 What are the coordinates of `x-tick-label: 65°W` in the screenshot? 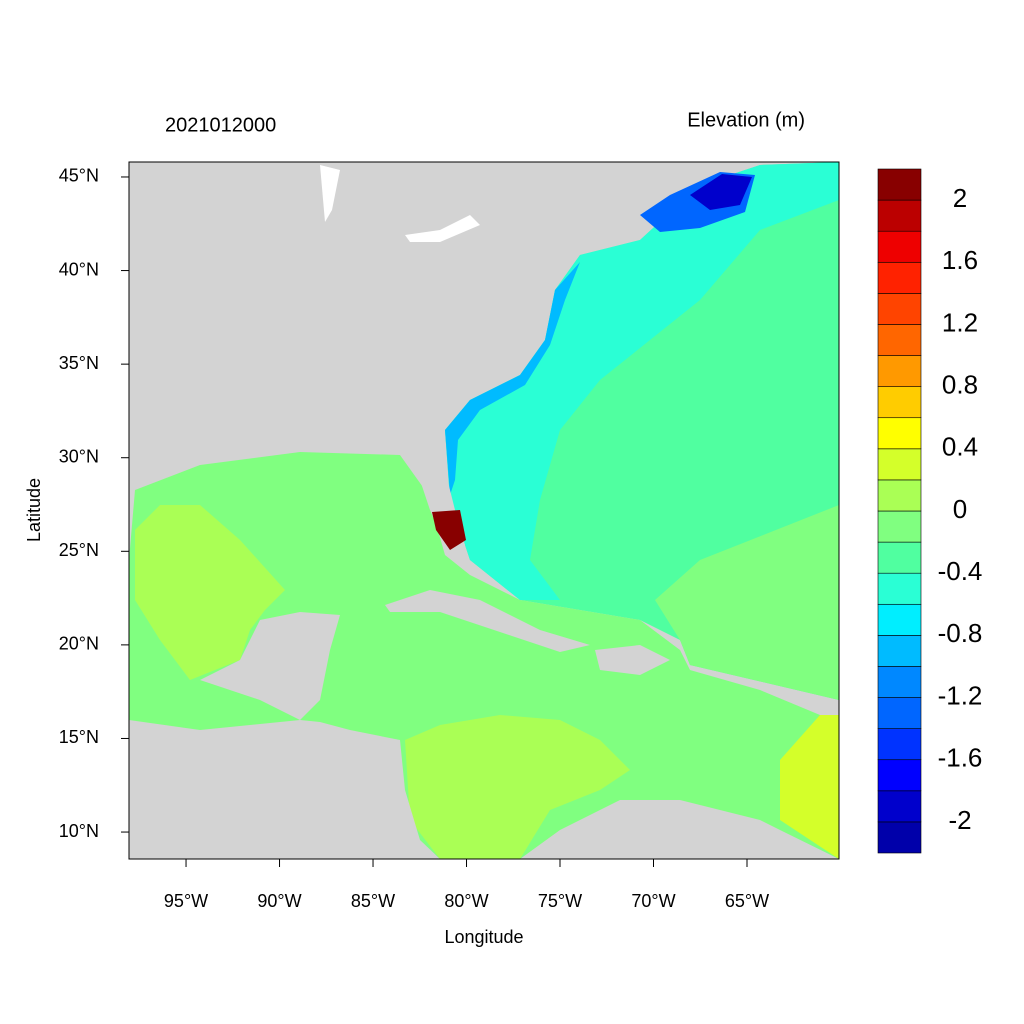 It's located at (747, 901).